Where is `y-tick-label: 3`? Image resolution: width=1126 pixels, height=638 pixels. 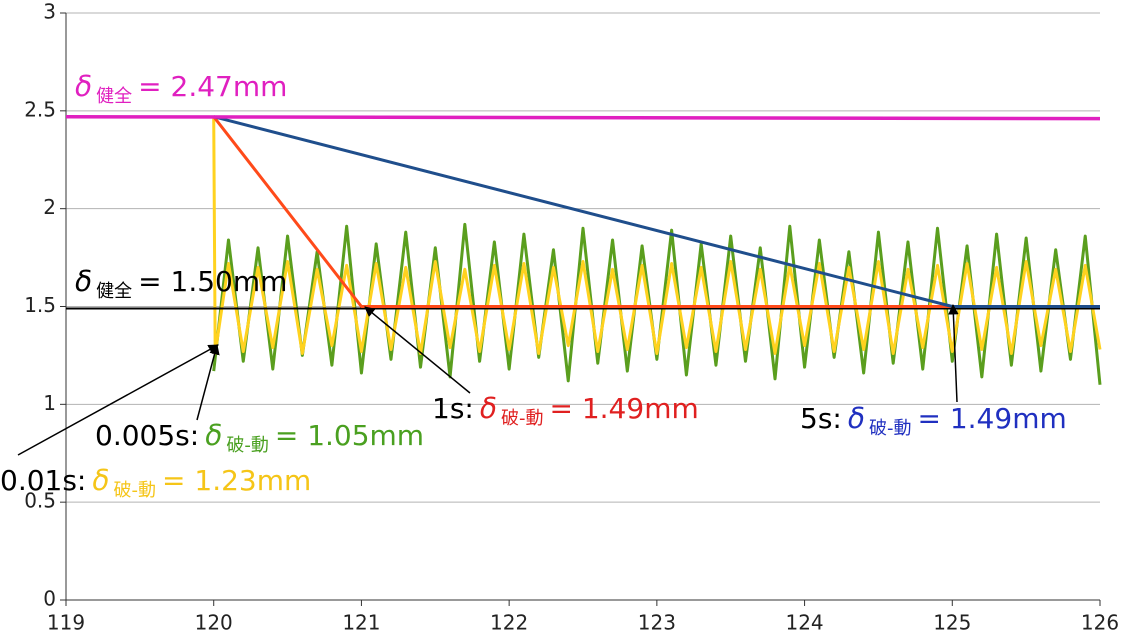 y-tick-label: 3 is located at coordinates (49, 12).